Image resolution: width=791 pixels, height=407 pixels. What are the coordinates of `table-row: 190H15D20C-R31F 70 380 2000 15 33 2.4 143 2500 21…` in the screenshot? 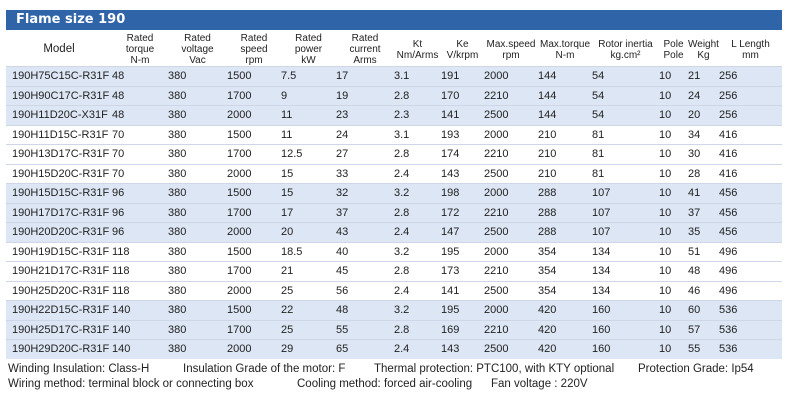 It's located at (394, 174).